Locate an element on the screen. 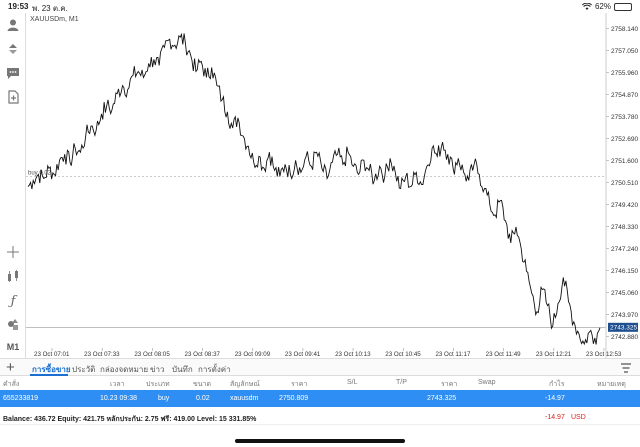  tab-journal: บันทึก is located at coordinates (182, 369).